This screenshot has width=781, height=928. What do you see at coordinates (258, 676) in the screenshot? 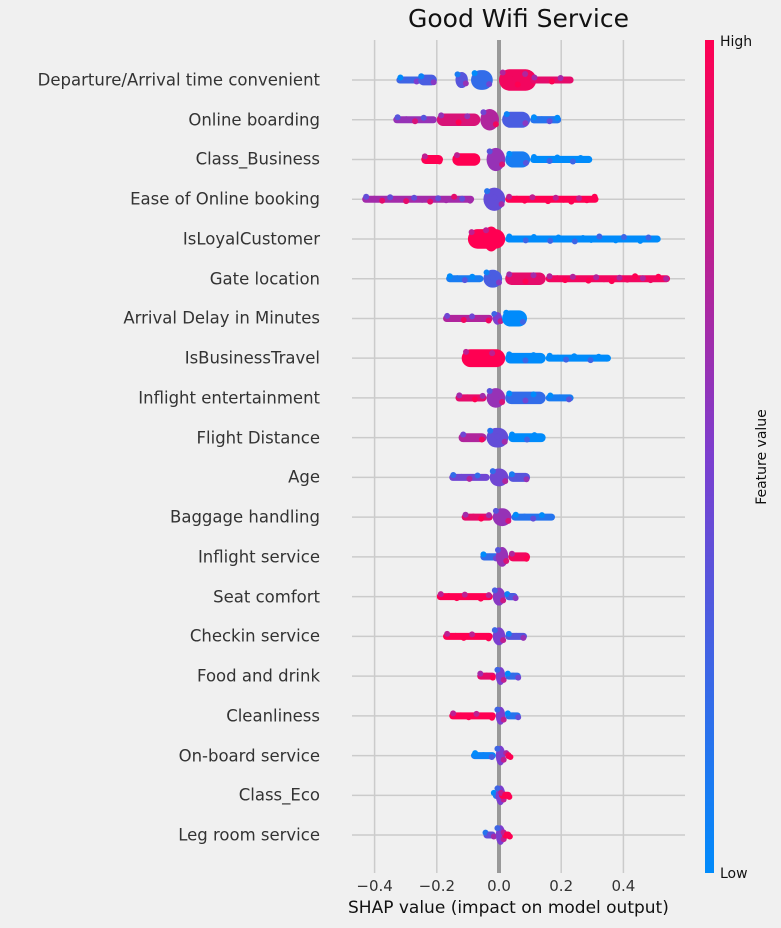
I see `feature-label: Food and drink` at bounding box center [258, 676].